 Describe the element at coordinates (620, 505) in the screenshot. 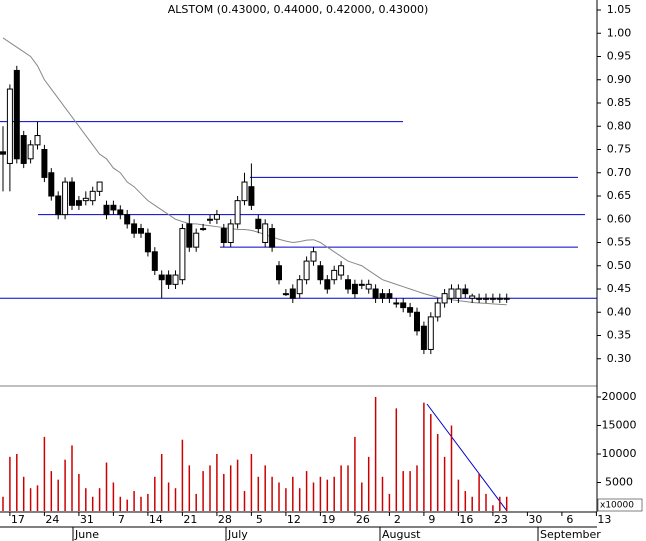

I see `unit-box` at that location.